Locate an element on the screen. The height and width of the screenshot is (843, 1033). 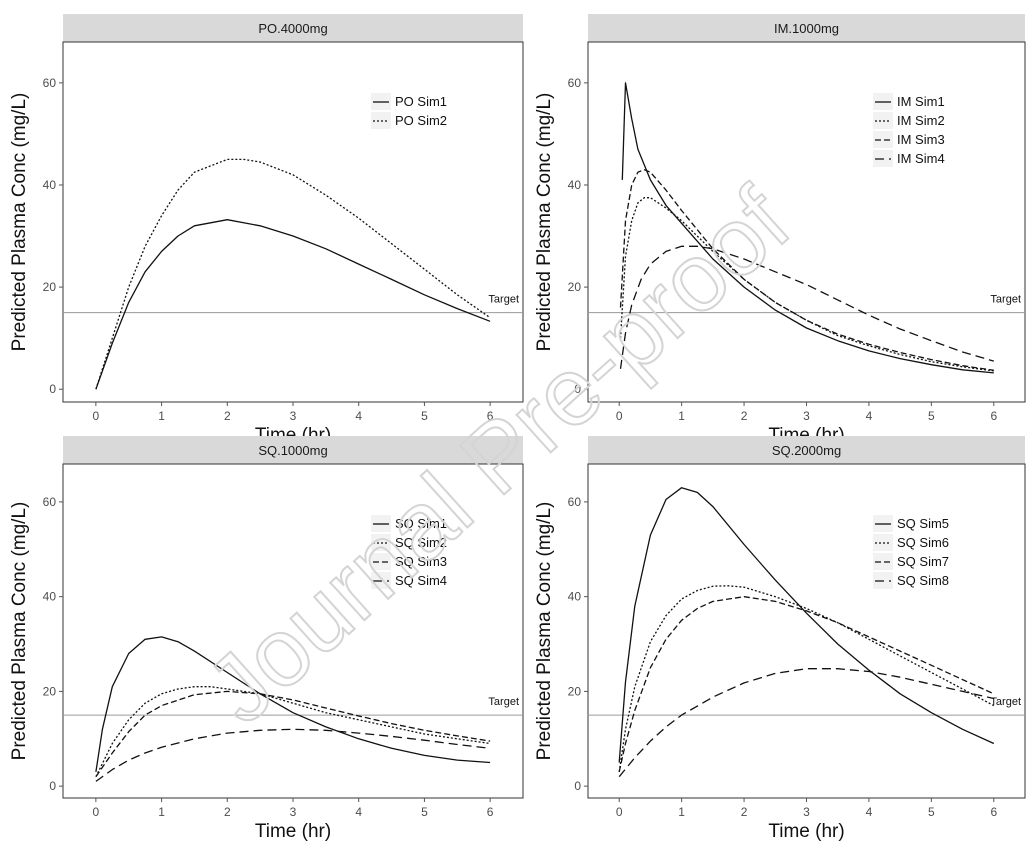
panel1-strip is located at coordinates (806, 28).